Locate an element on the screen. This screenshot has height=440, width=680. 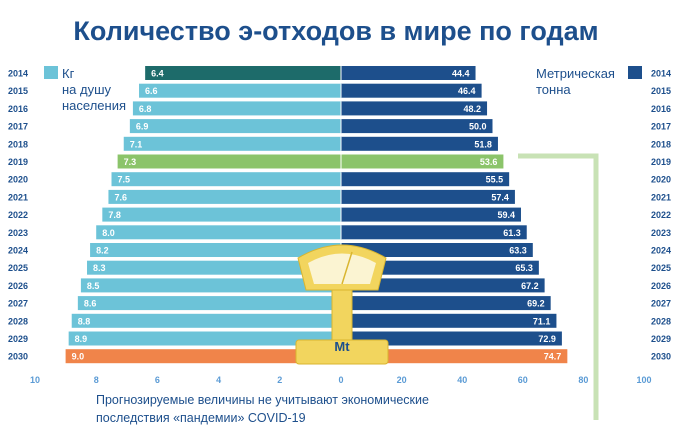
value-left-2017: 6.9 is located at coordinates (142, 127).